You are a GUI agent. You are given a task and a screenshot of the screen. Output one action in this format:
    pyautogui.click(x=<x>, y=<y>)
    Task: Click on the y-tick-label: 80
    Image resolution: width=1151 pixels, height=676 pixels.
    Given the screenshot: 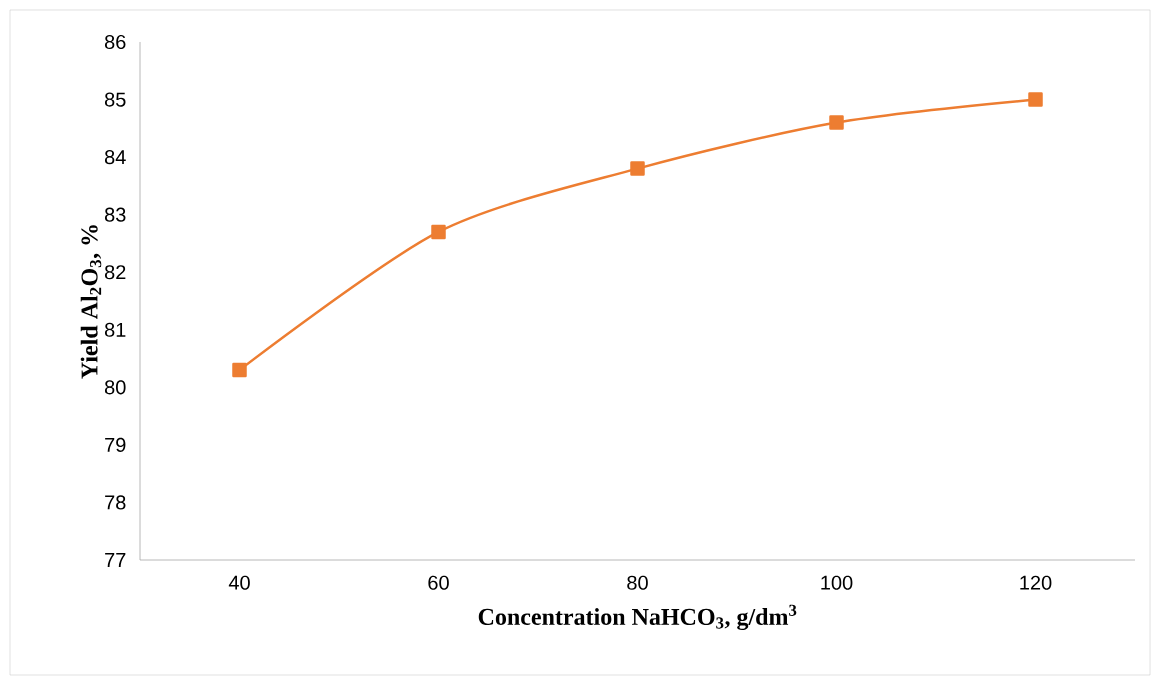 What is the action you would take?
    pyautogui.click(x=115, y=387)
    